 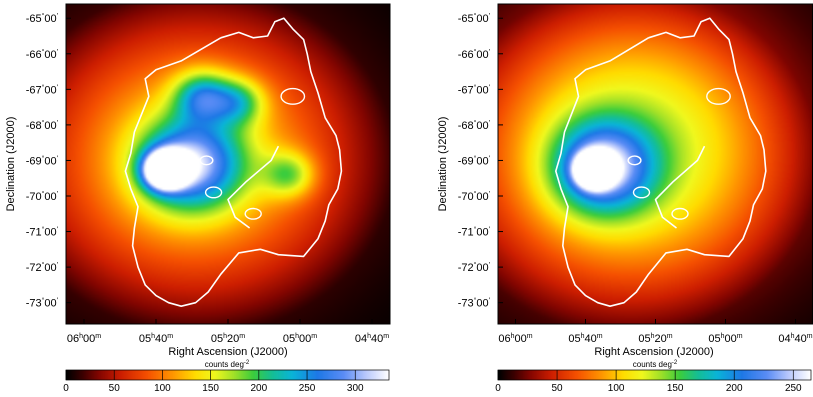 What do you see at coordinates (11, 164) in the screenshot?
I see `y-axis-label-left: Declination (J2000)` at bounding box center [11, 164].